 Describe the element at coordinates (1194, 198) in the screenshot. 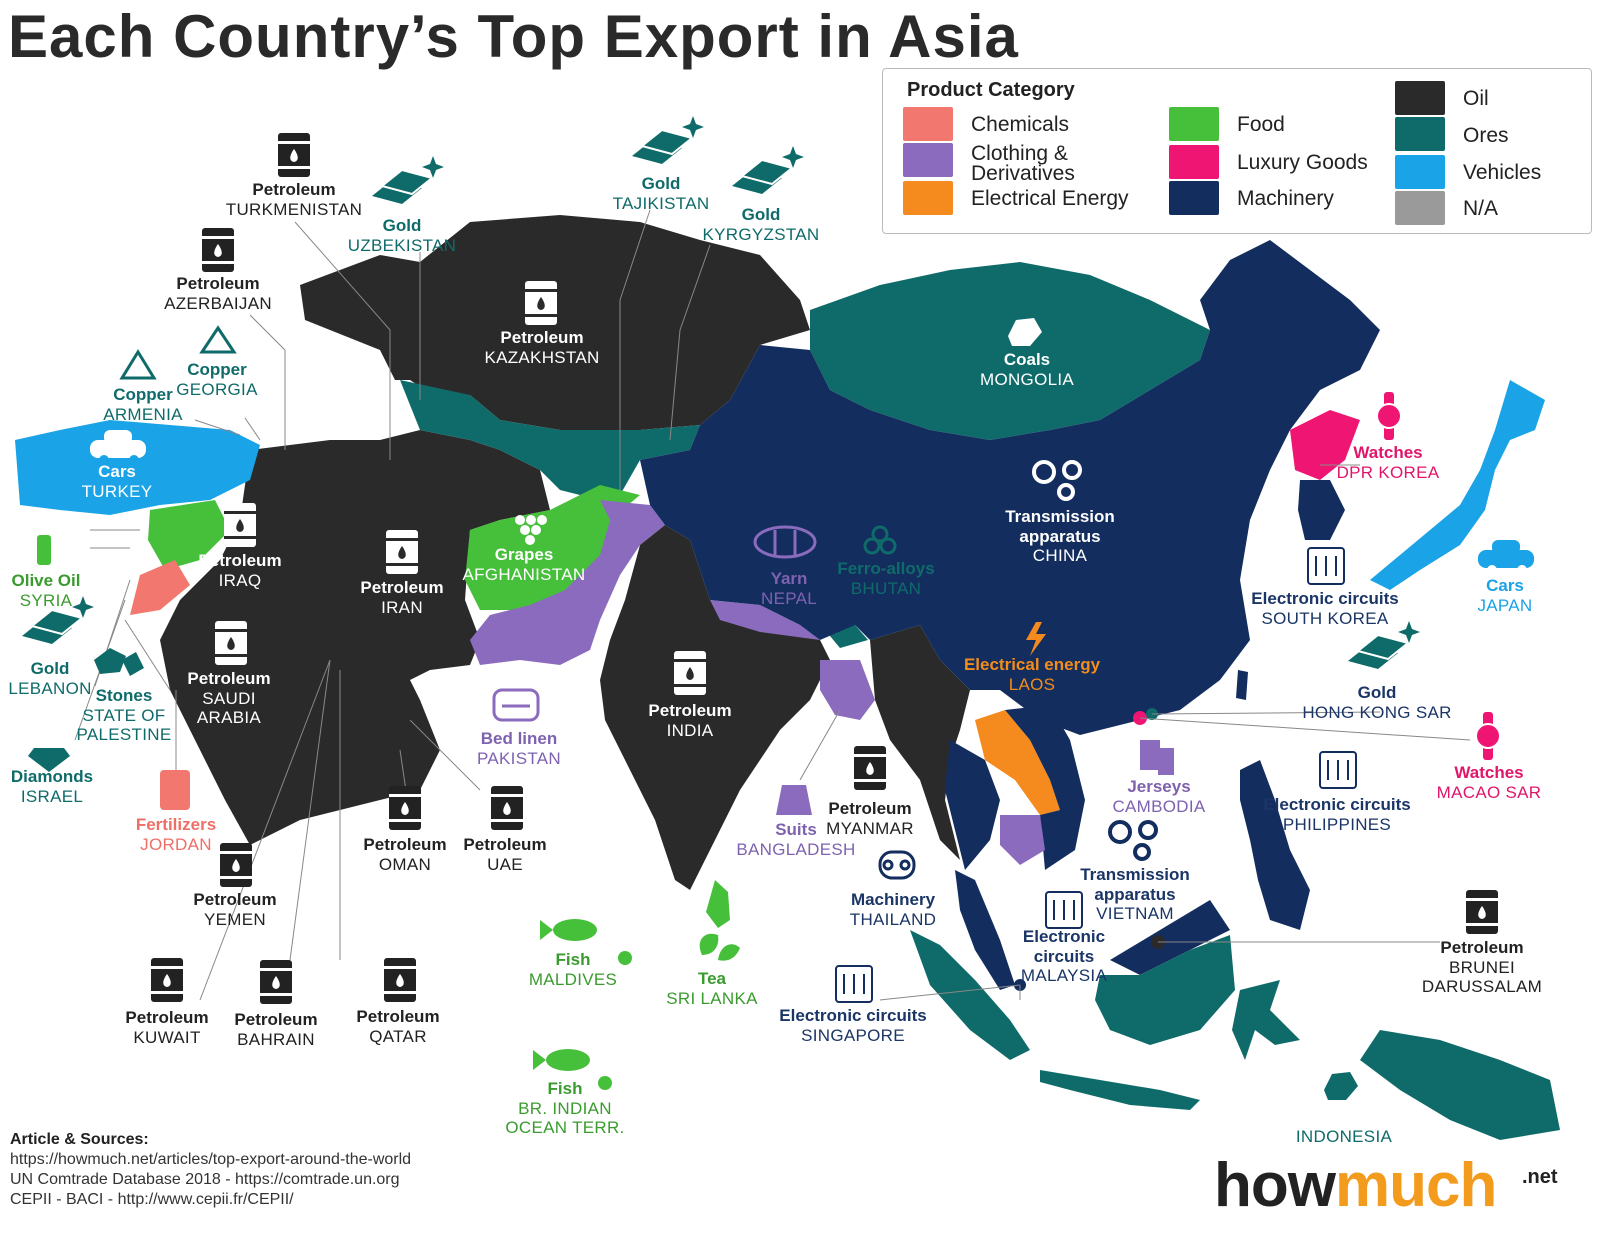

I see `legend-swatch-machinery` at that location.